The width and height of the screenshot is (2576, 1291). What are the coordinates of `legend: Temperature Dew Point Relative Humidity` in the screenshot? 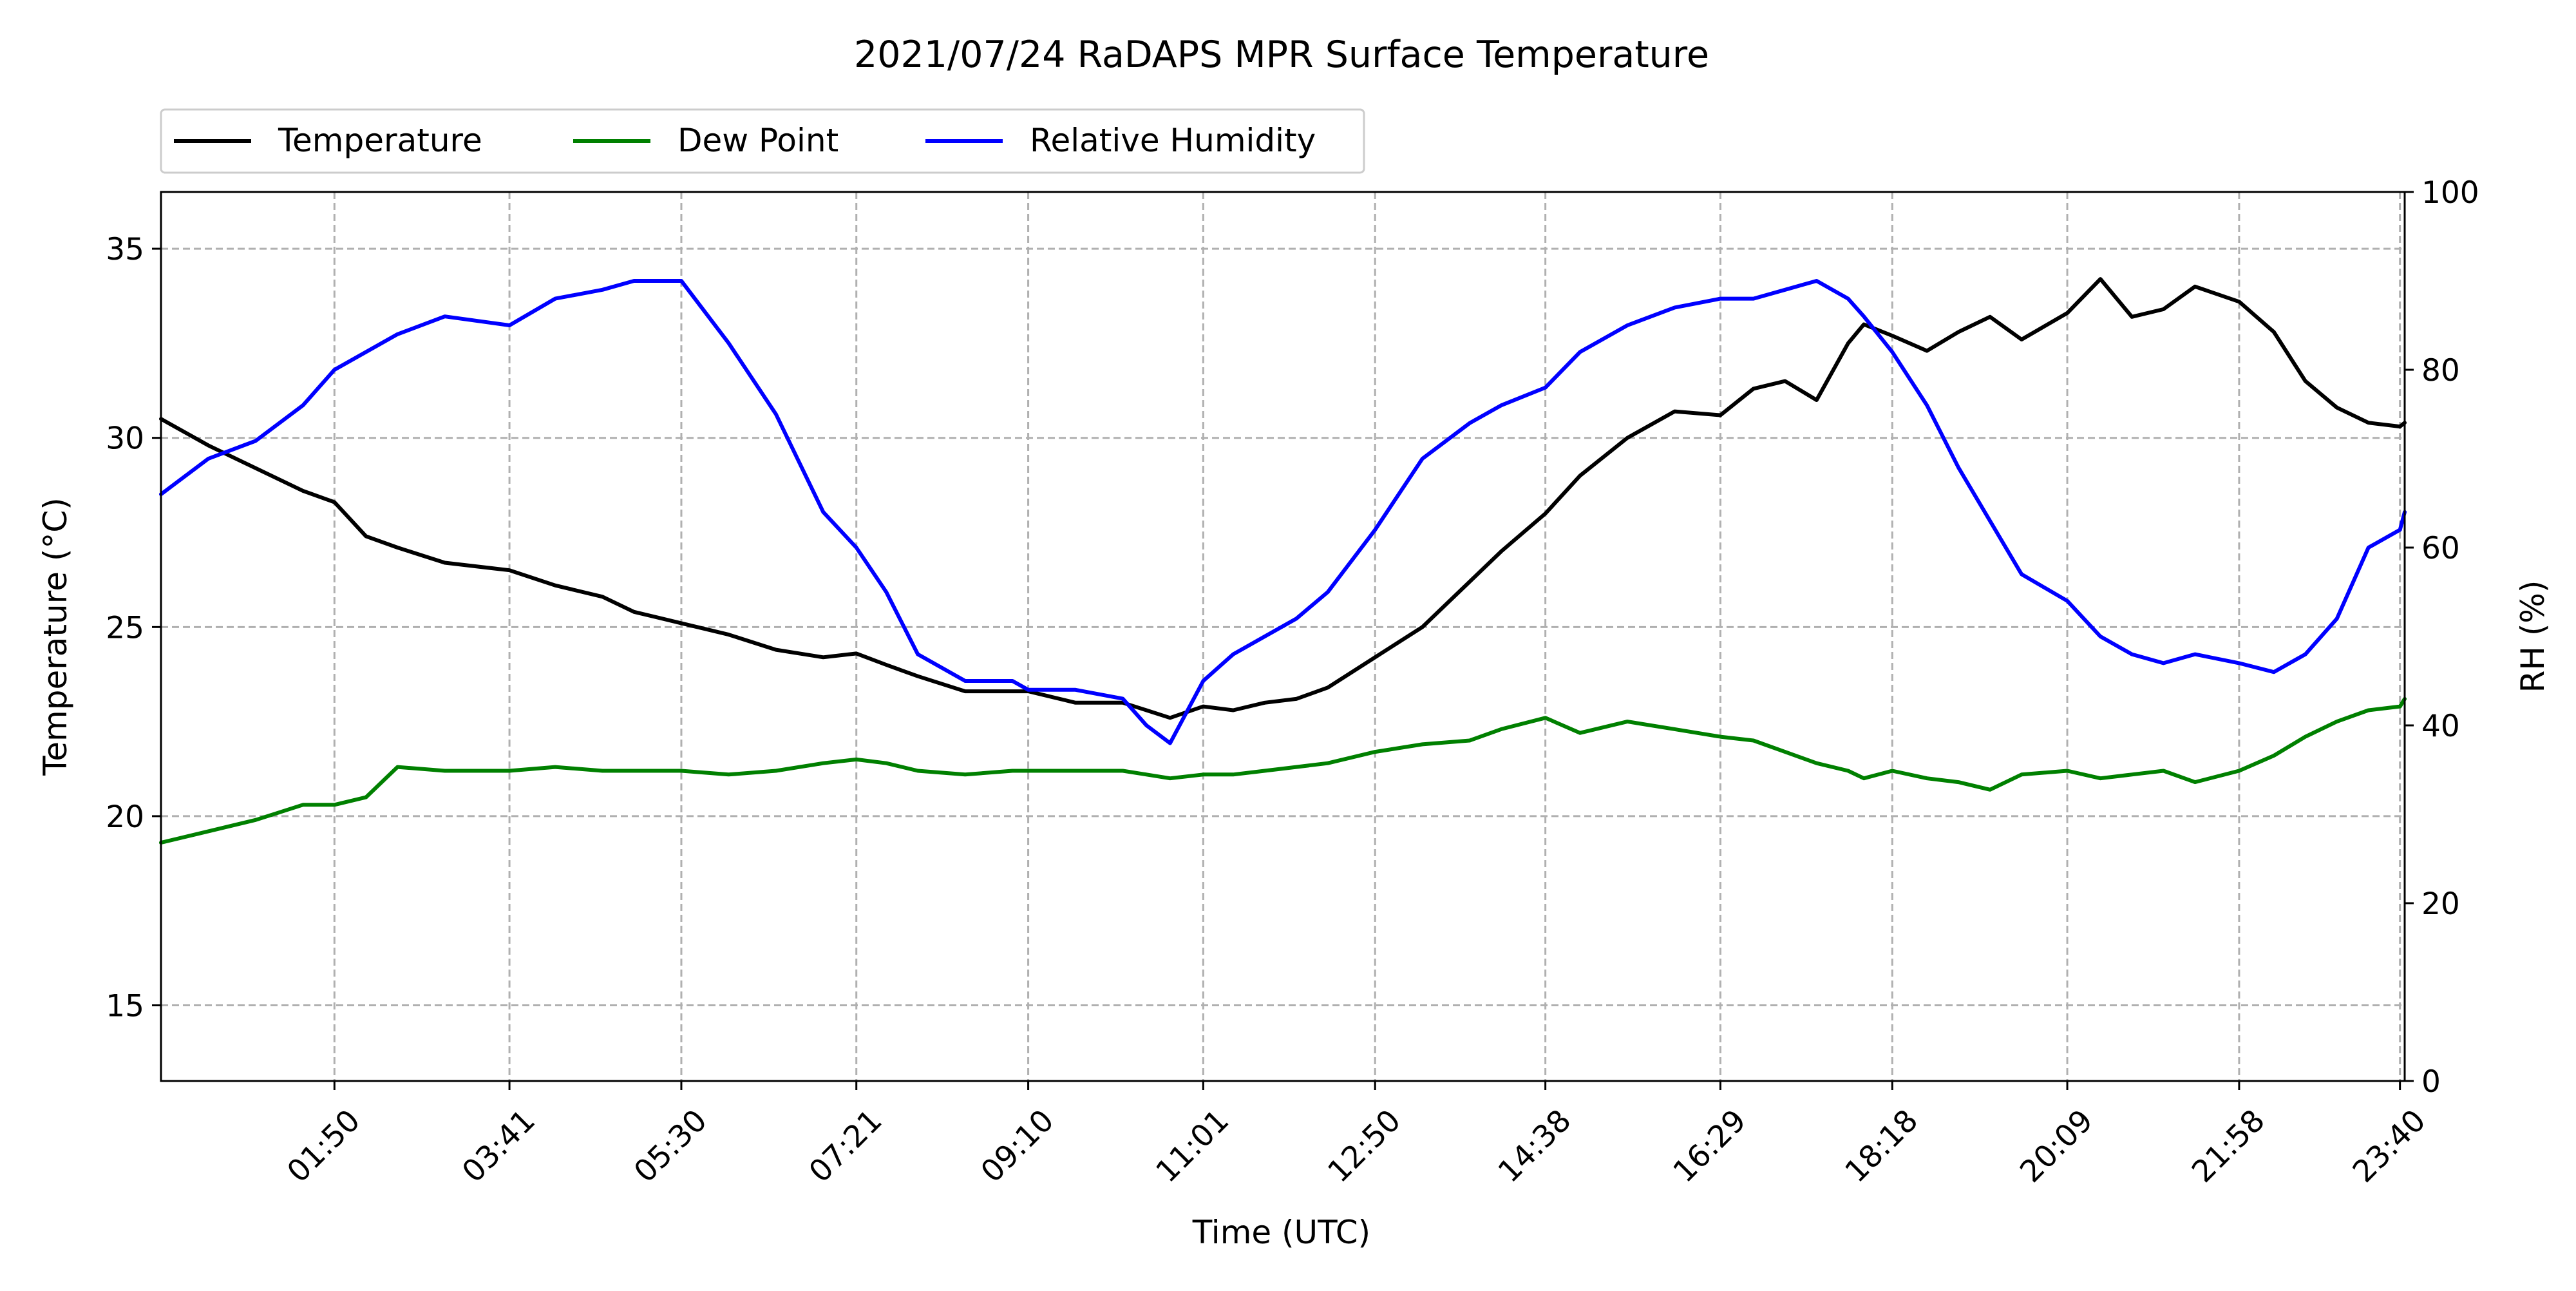 It's located at (762, 141).